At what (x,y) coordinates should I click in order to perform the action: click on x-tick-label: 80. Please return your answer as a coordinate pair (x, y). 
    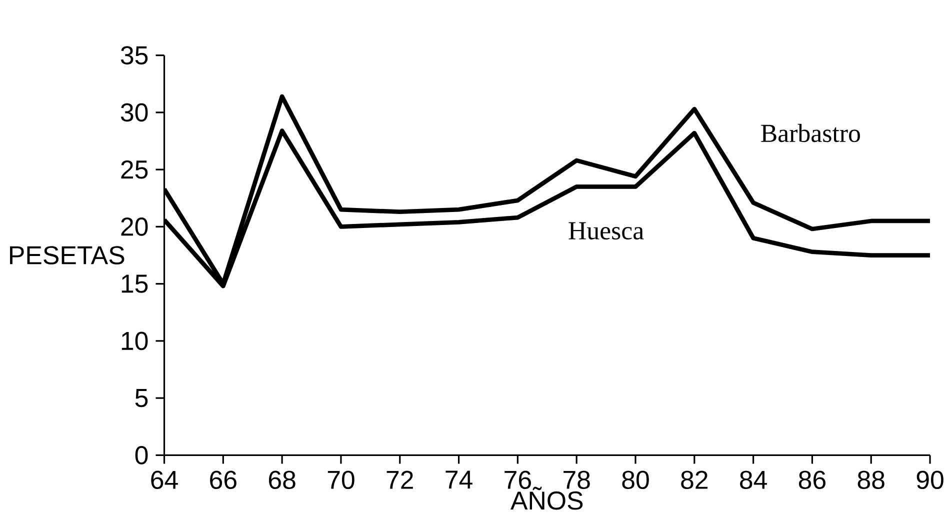
    Looking at the image, I should click on (635, 479).